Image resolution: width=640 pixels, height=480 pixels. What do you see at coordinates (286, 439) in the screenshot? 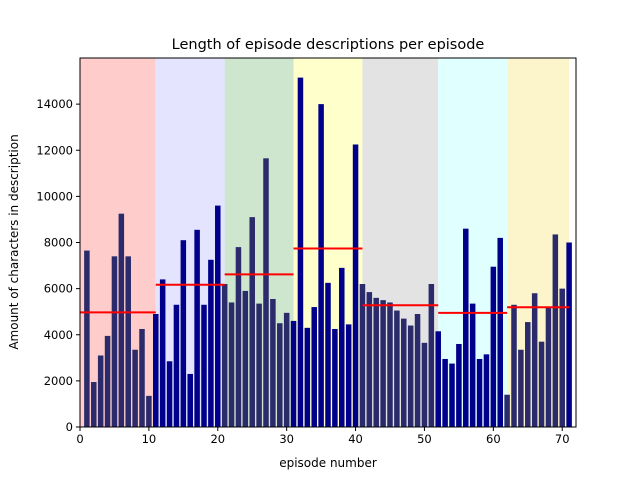
I see `x-tick-label: 30` at bounding box center [286, 439].